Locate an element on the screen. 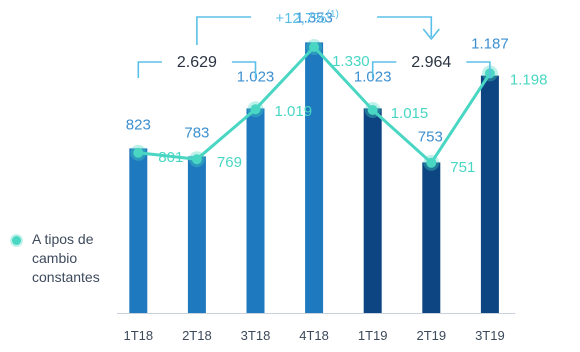 The image size is (580, 352). line-value-label: 1.019 is located at coordinates (294, 111).